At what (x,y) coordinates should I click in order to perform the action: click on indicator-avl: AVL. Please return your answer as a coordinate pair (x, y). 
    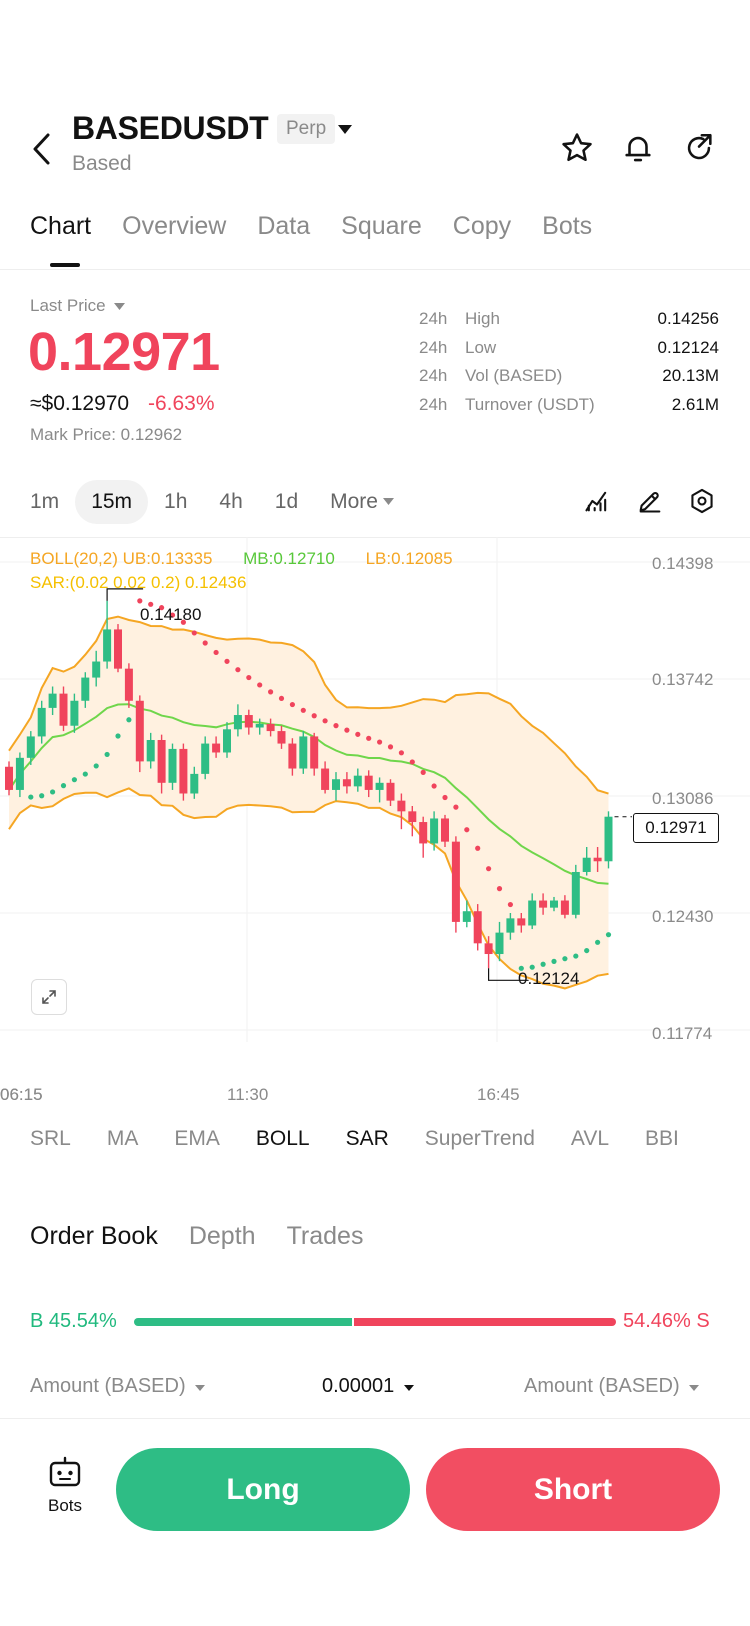
    Looking at the image, I should click on (590, 1138).